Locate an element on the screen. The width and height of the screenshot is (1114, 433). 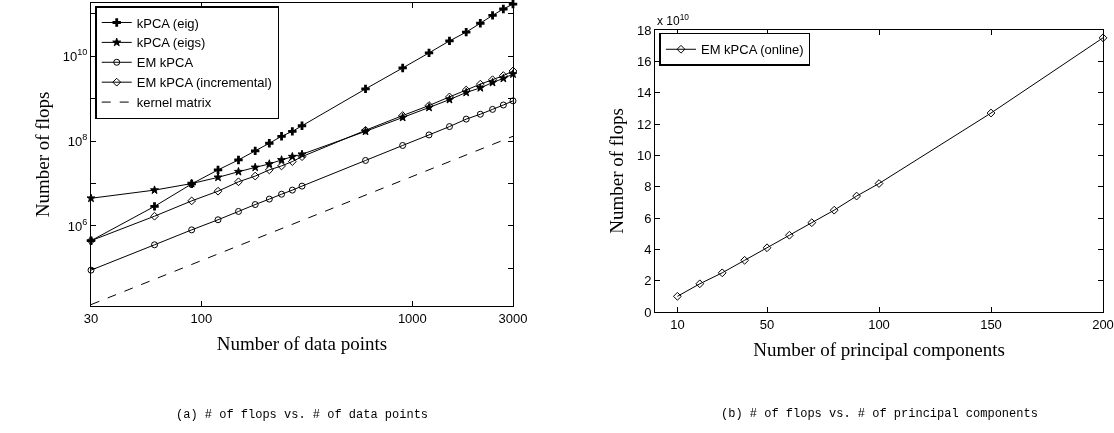
y-tick-label: 8 is located at coordinates (648, 187).